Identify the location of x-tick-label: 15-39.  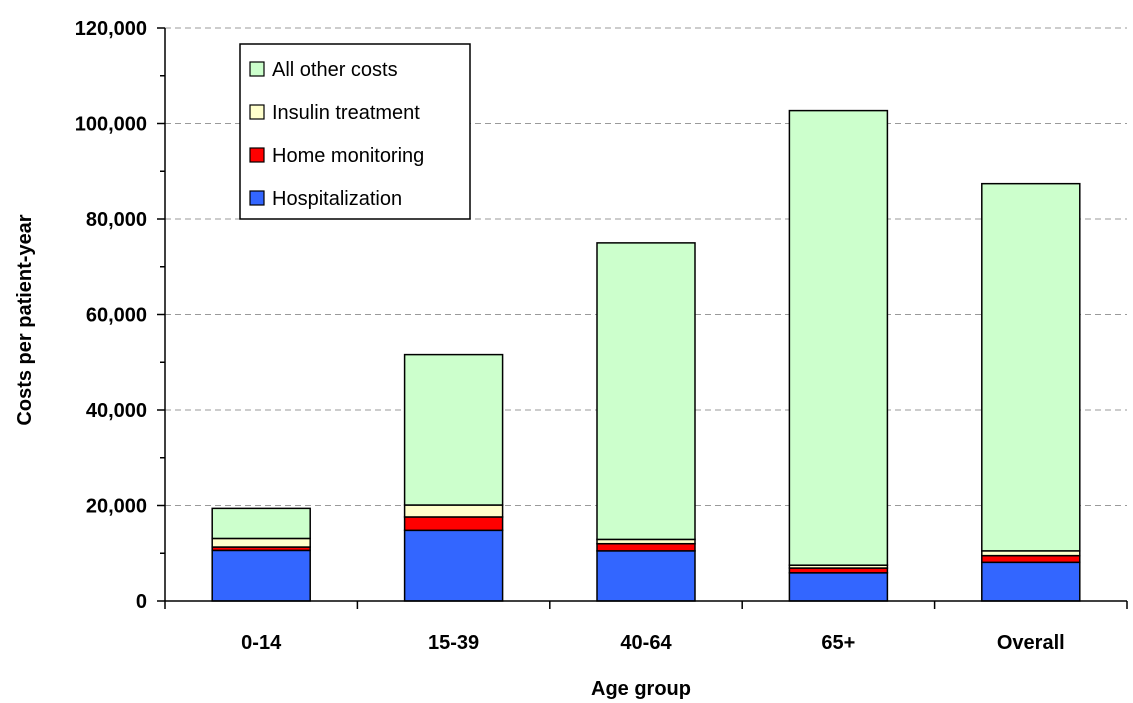
(453, 643).